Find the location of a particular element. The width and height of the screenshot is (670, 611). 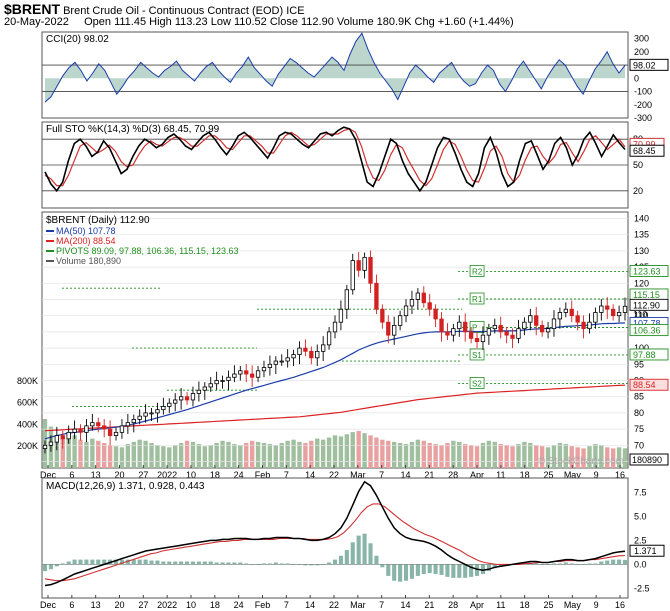

price-right-label: 123.63 is located at coordinates (647, 272).